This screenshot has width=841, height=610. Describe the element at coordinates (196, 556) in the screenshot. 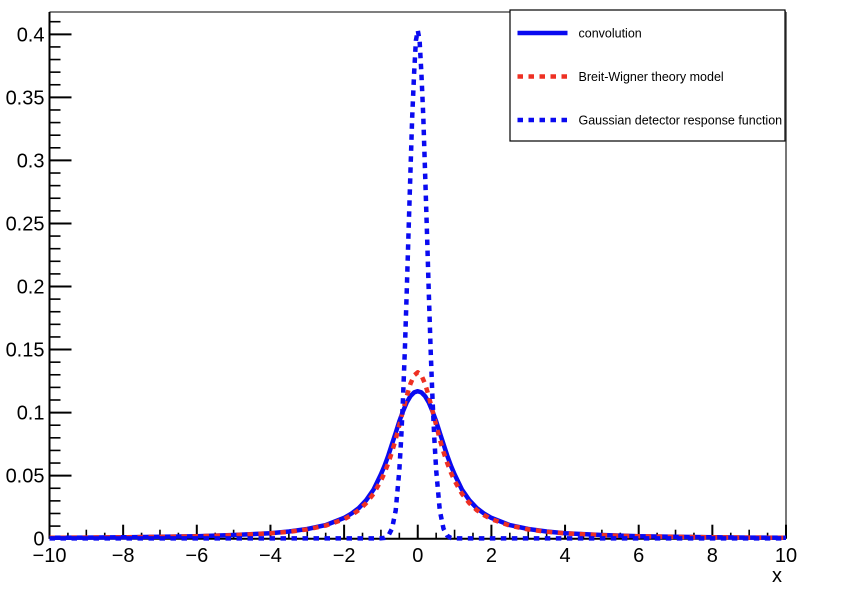

I see `x-tick-label: −6` at that location.